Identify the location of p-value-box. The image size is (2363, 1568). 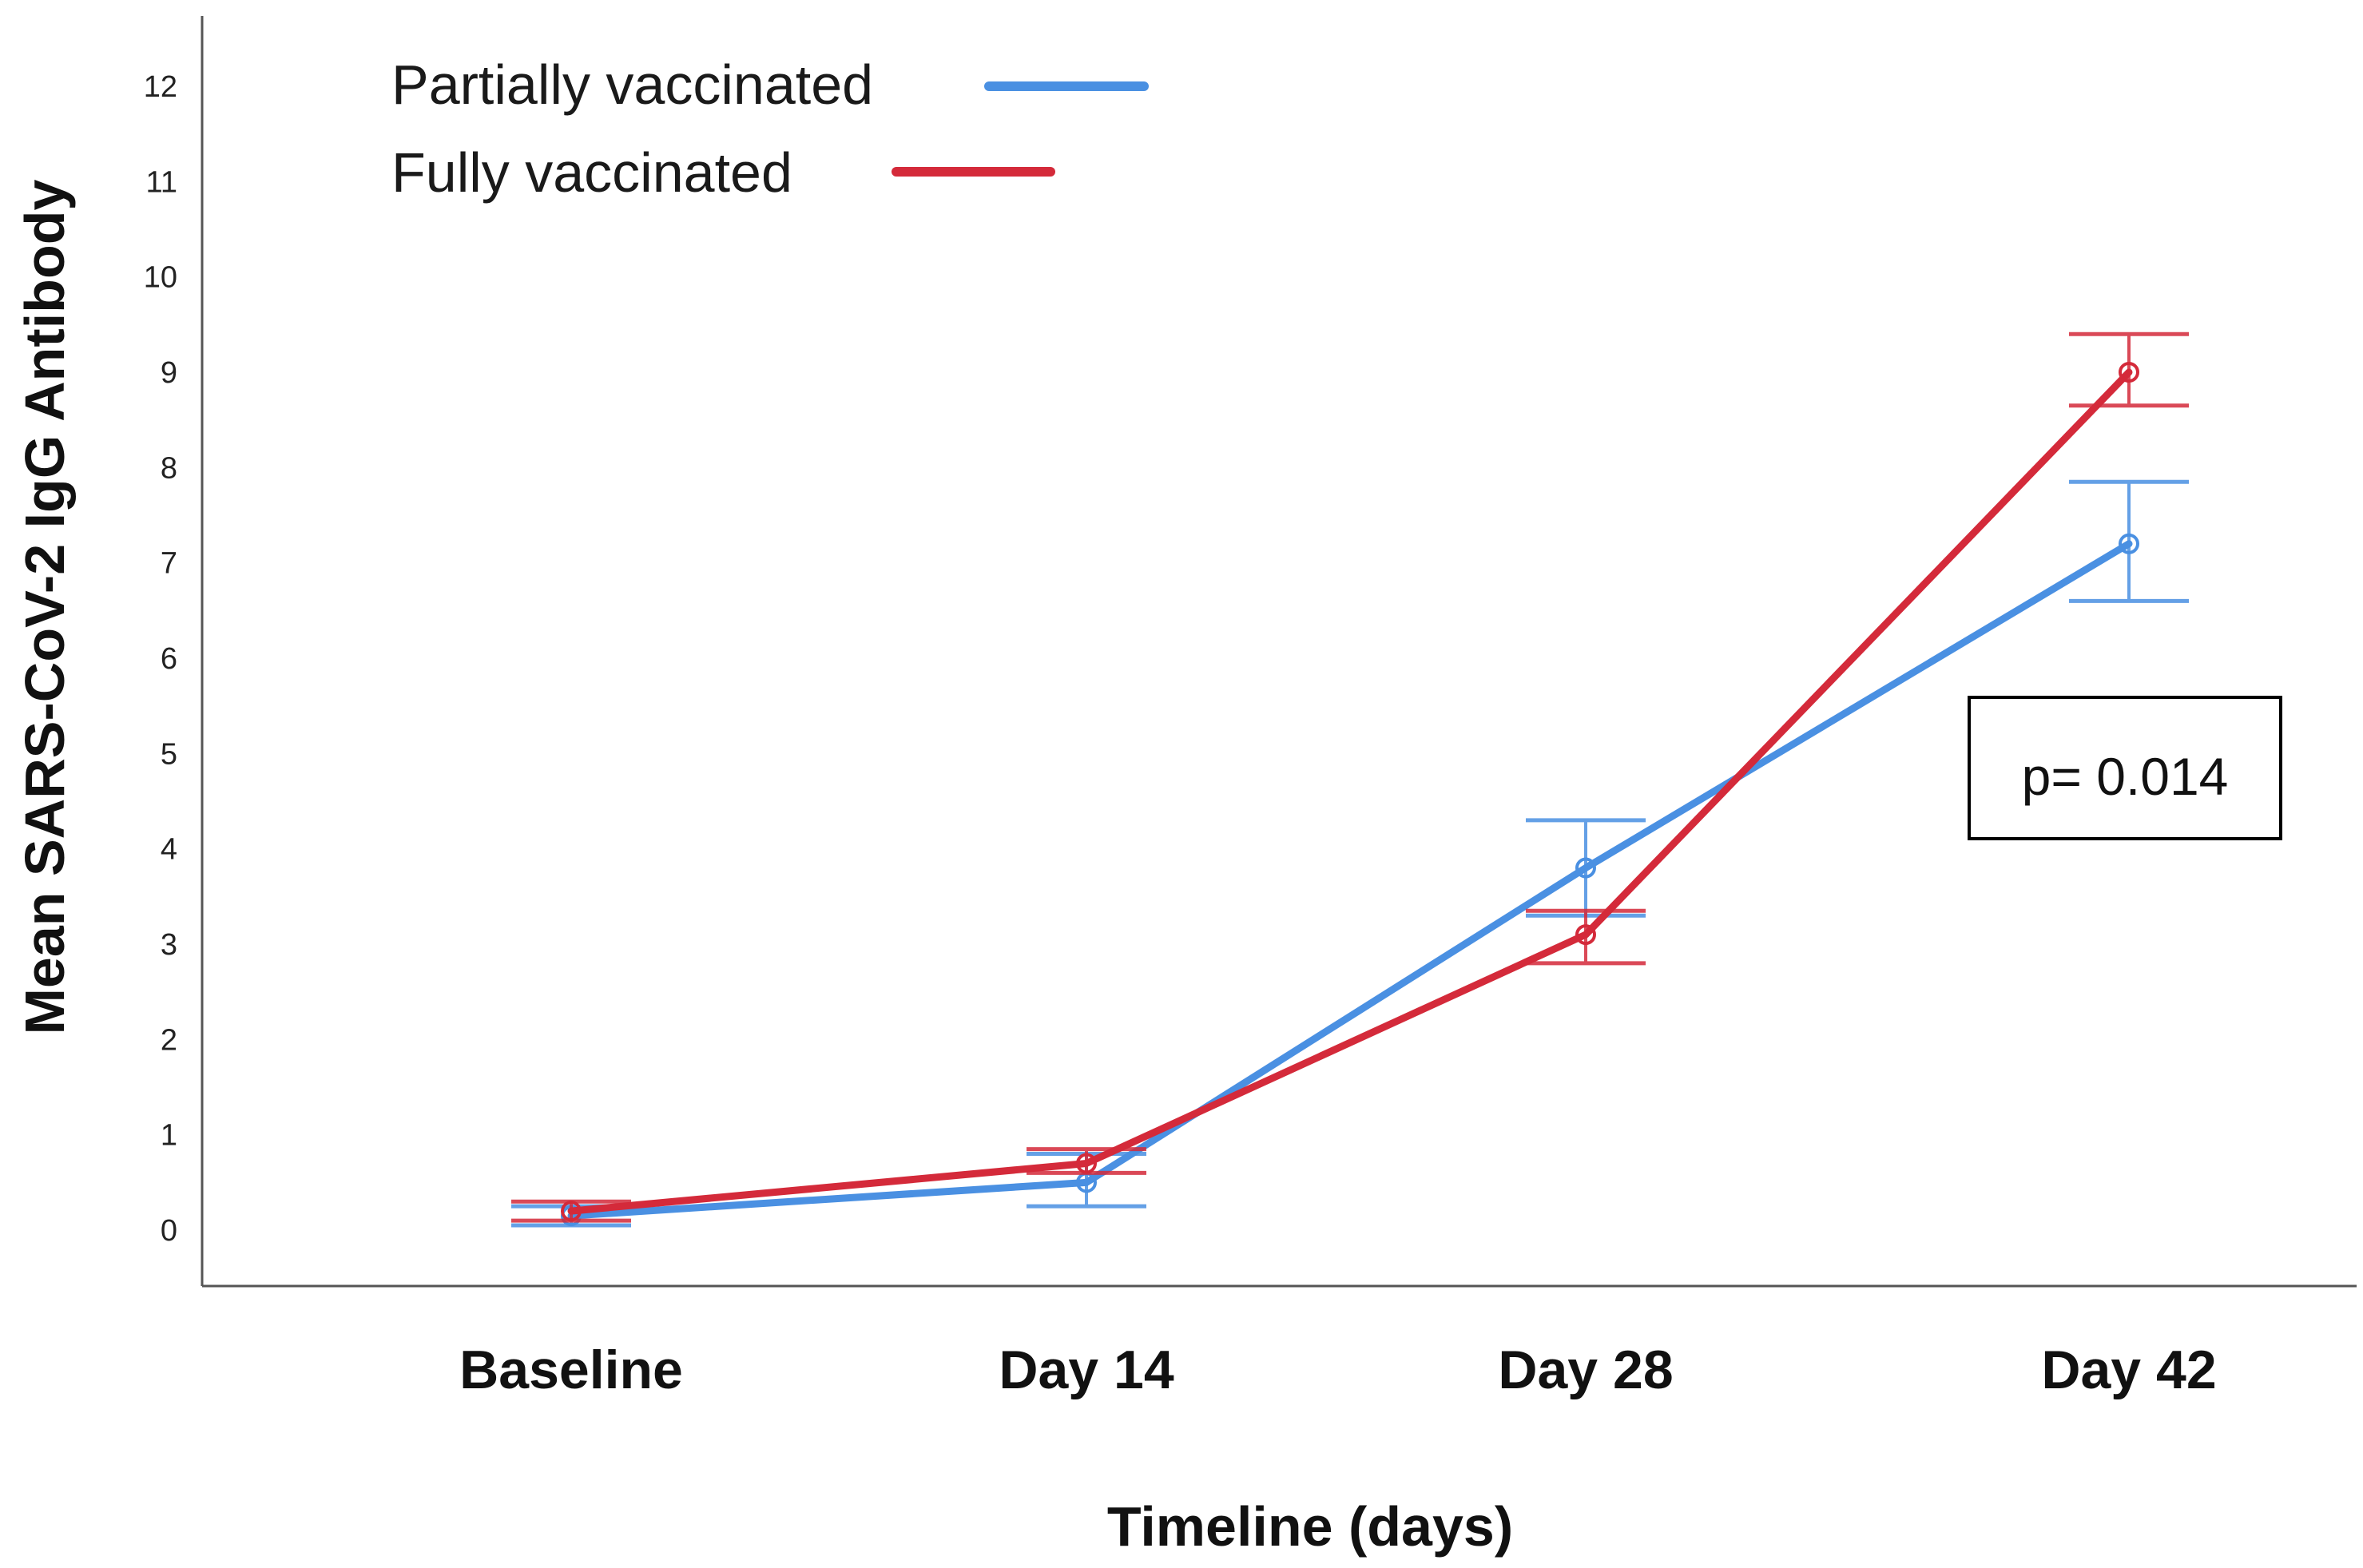
(2125, 768).